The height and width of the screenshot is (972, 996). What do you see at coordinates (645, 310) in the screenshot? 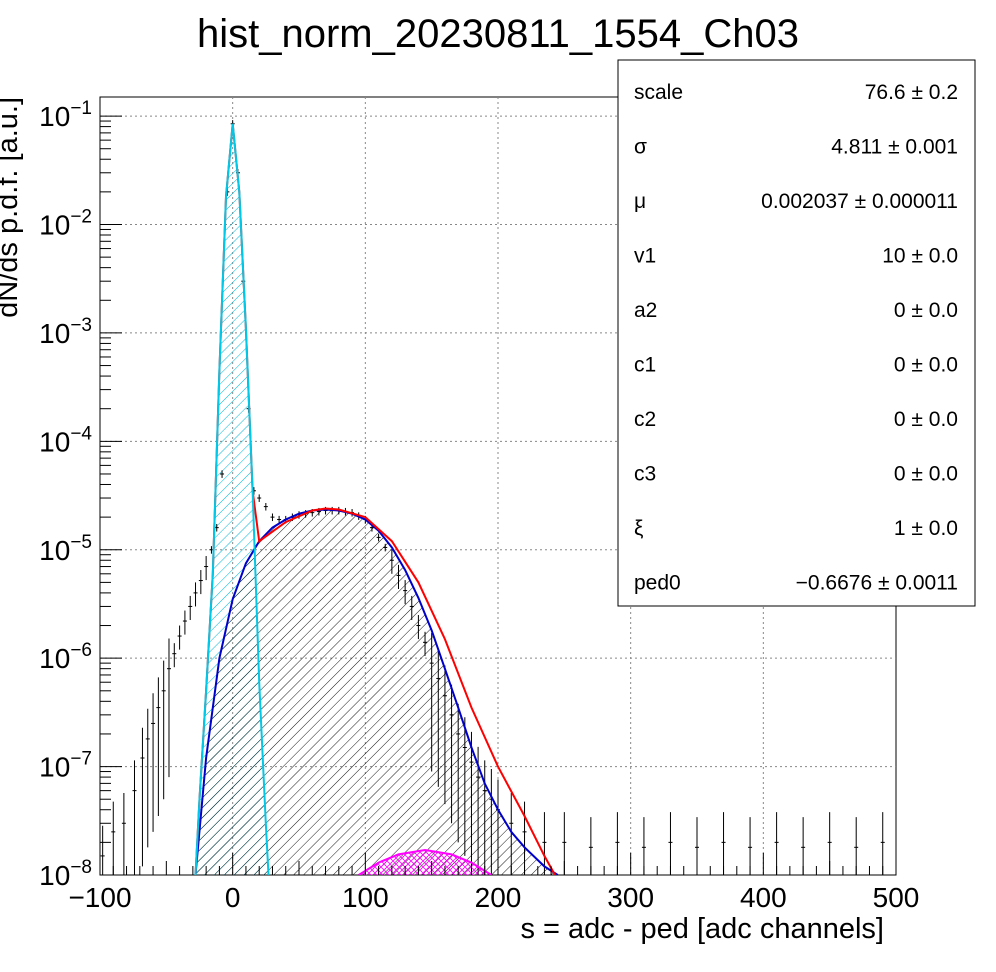
I see `stat-name: a2` at bounding box center [645, 310].